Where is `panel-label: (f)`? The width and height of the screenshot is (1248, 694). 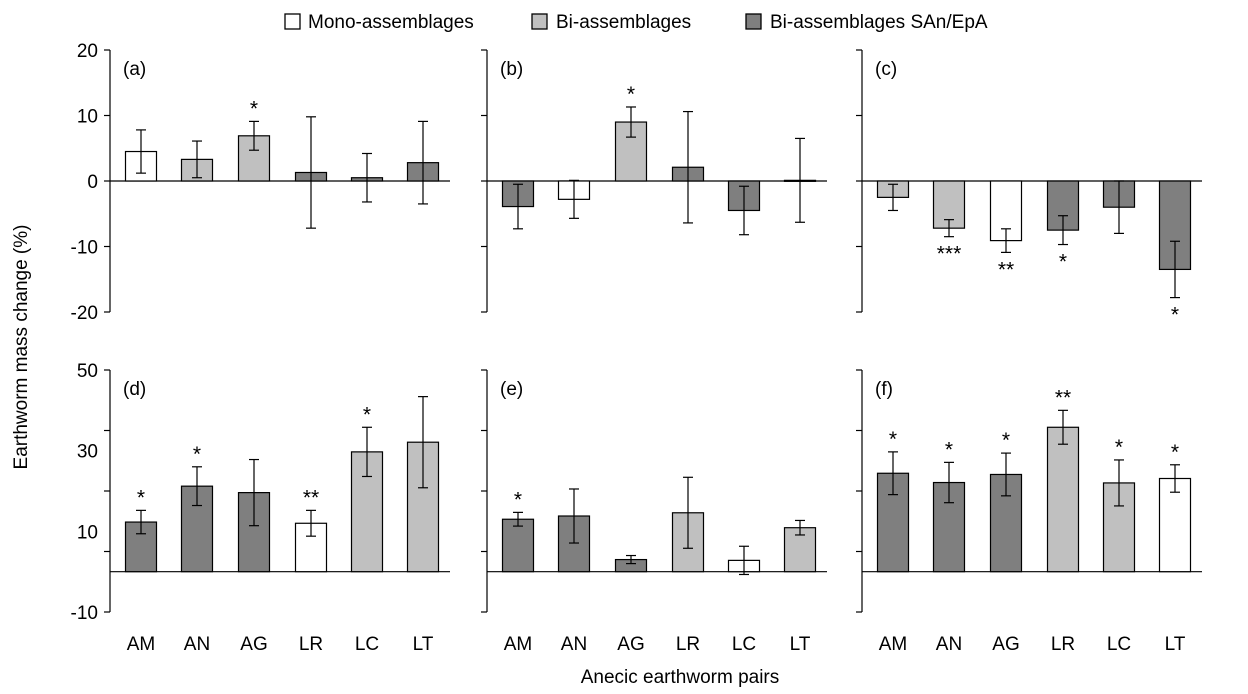 panel-label: (f) is located at coordinates (884, 389).